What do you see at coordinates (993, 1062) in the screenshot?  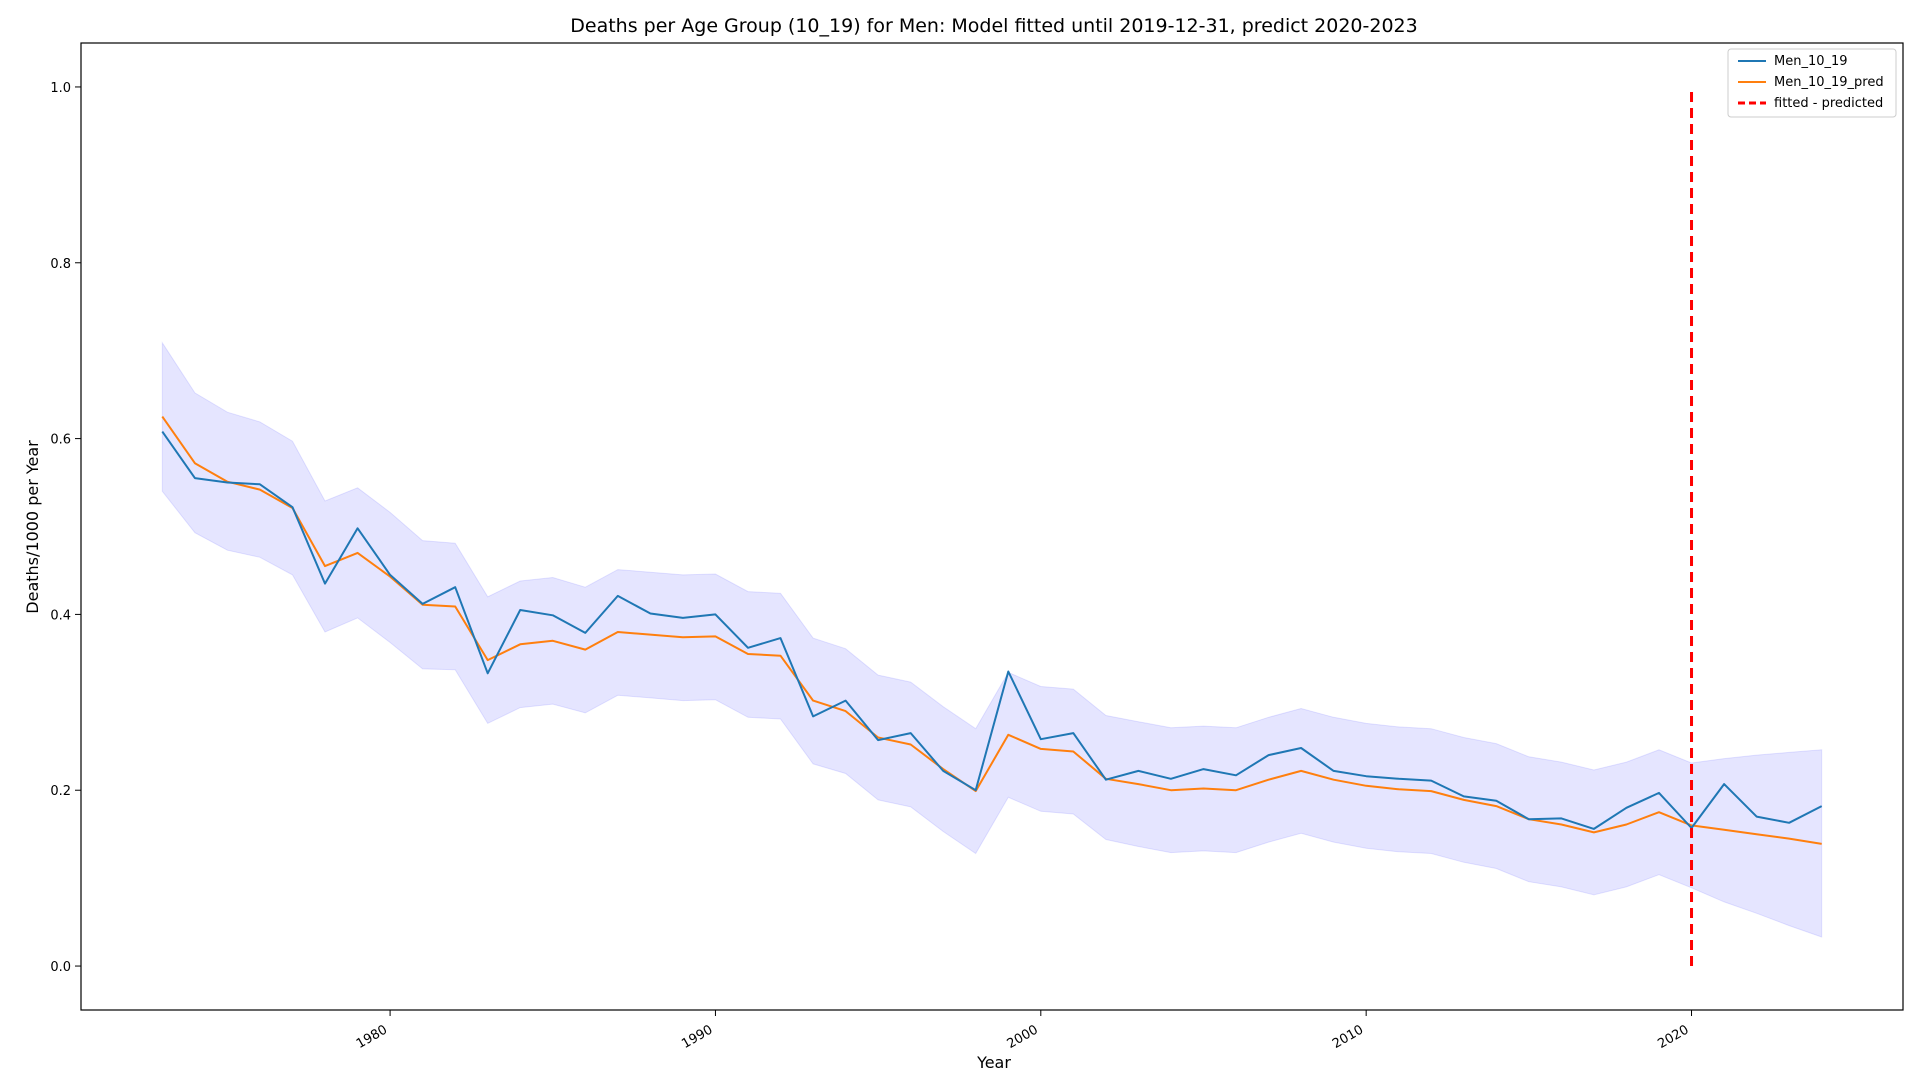 I see `x-axis-label: Year` at bounding box center [993, 1062].